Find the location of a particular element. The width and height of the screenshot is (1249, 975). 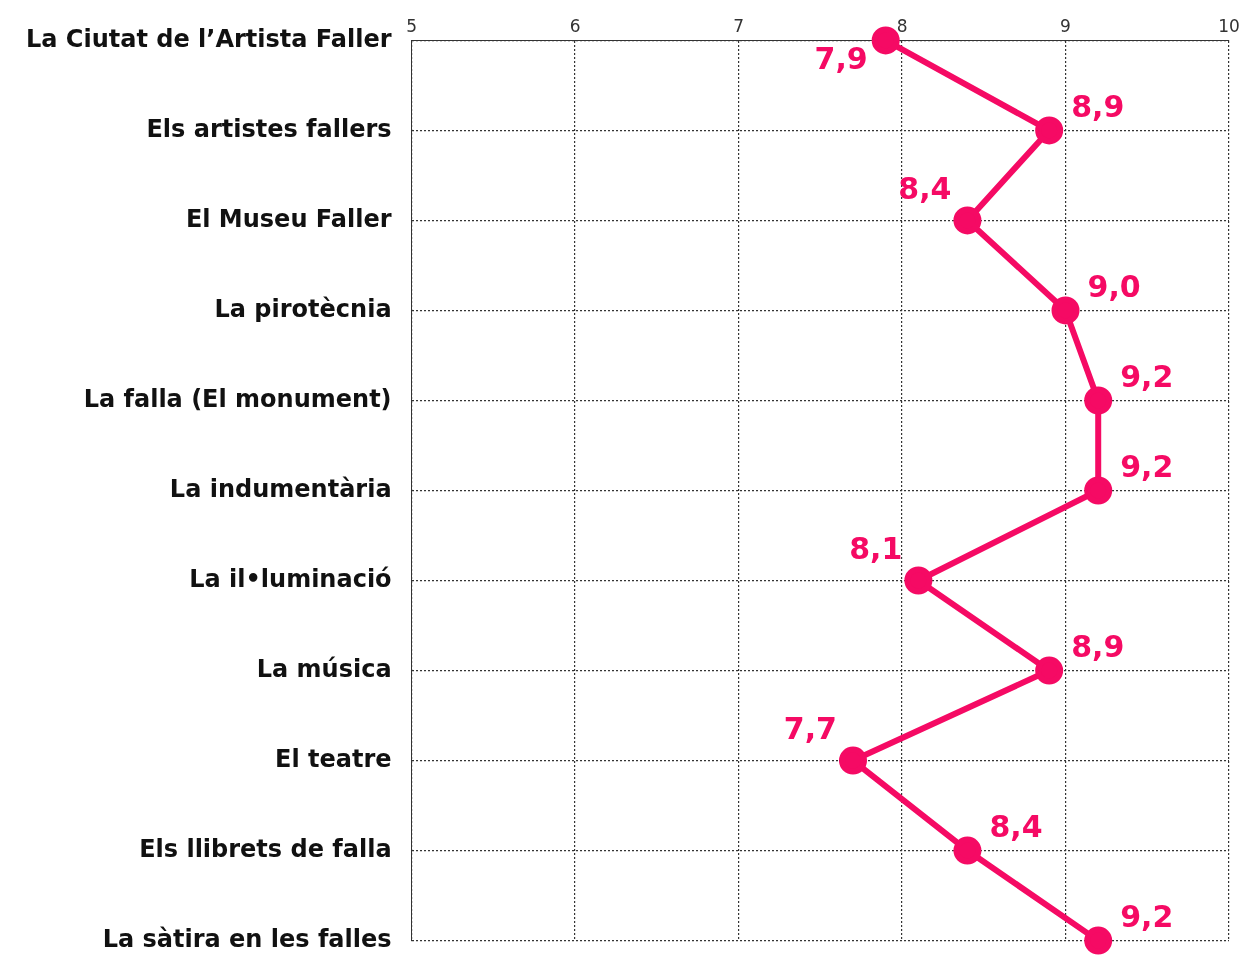

x-tick-label: 5 is located at coordinates (411, 25).